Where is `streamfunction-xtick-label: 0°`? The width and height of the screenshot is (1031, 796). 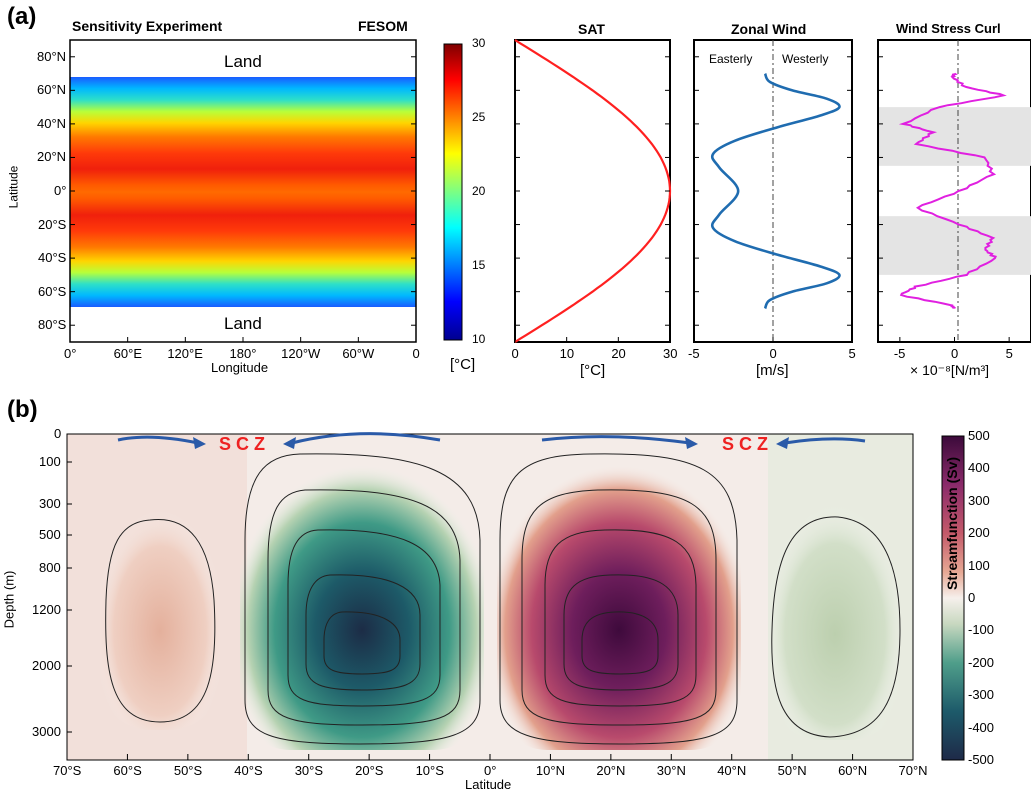 streamfunction-xtick-label: 0° is located at coordinates (490, 770).